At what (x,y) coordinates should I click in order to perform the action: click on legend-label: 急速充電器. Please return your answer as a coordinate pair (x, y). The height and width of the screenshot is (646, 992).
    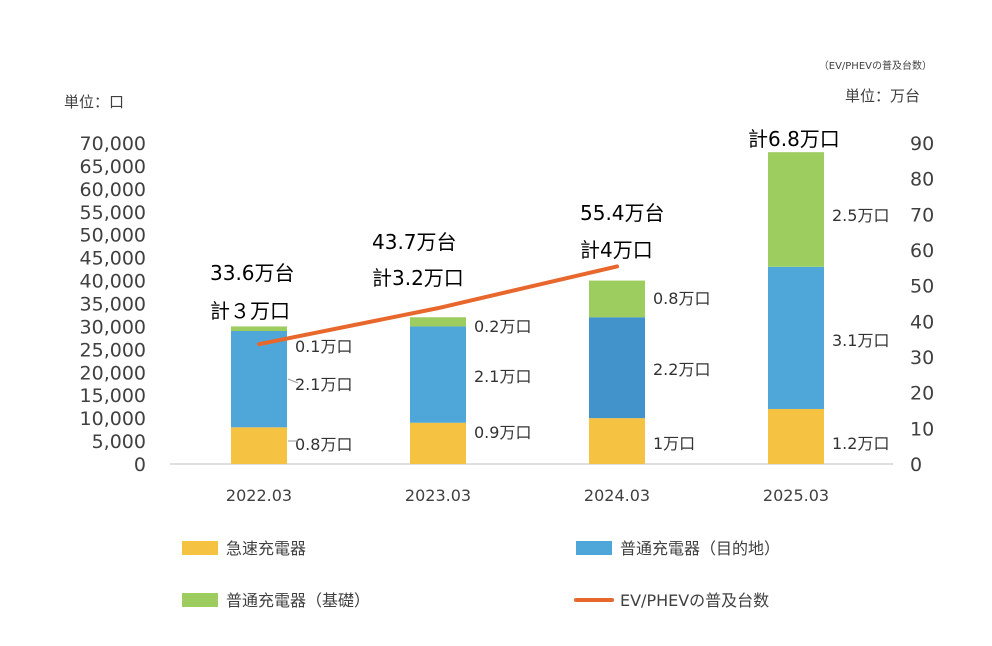
    Looking at the image, I should click on (266, 548).